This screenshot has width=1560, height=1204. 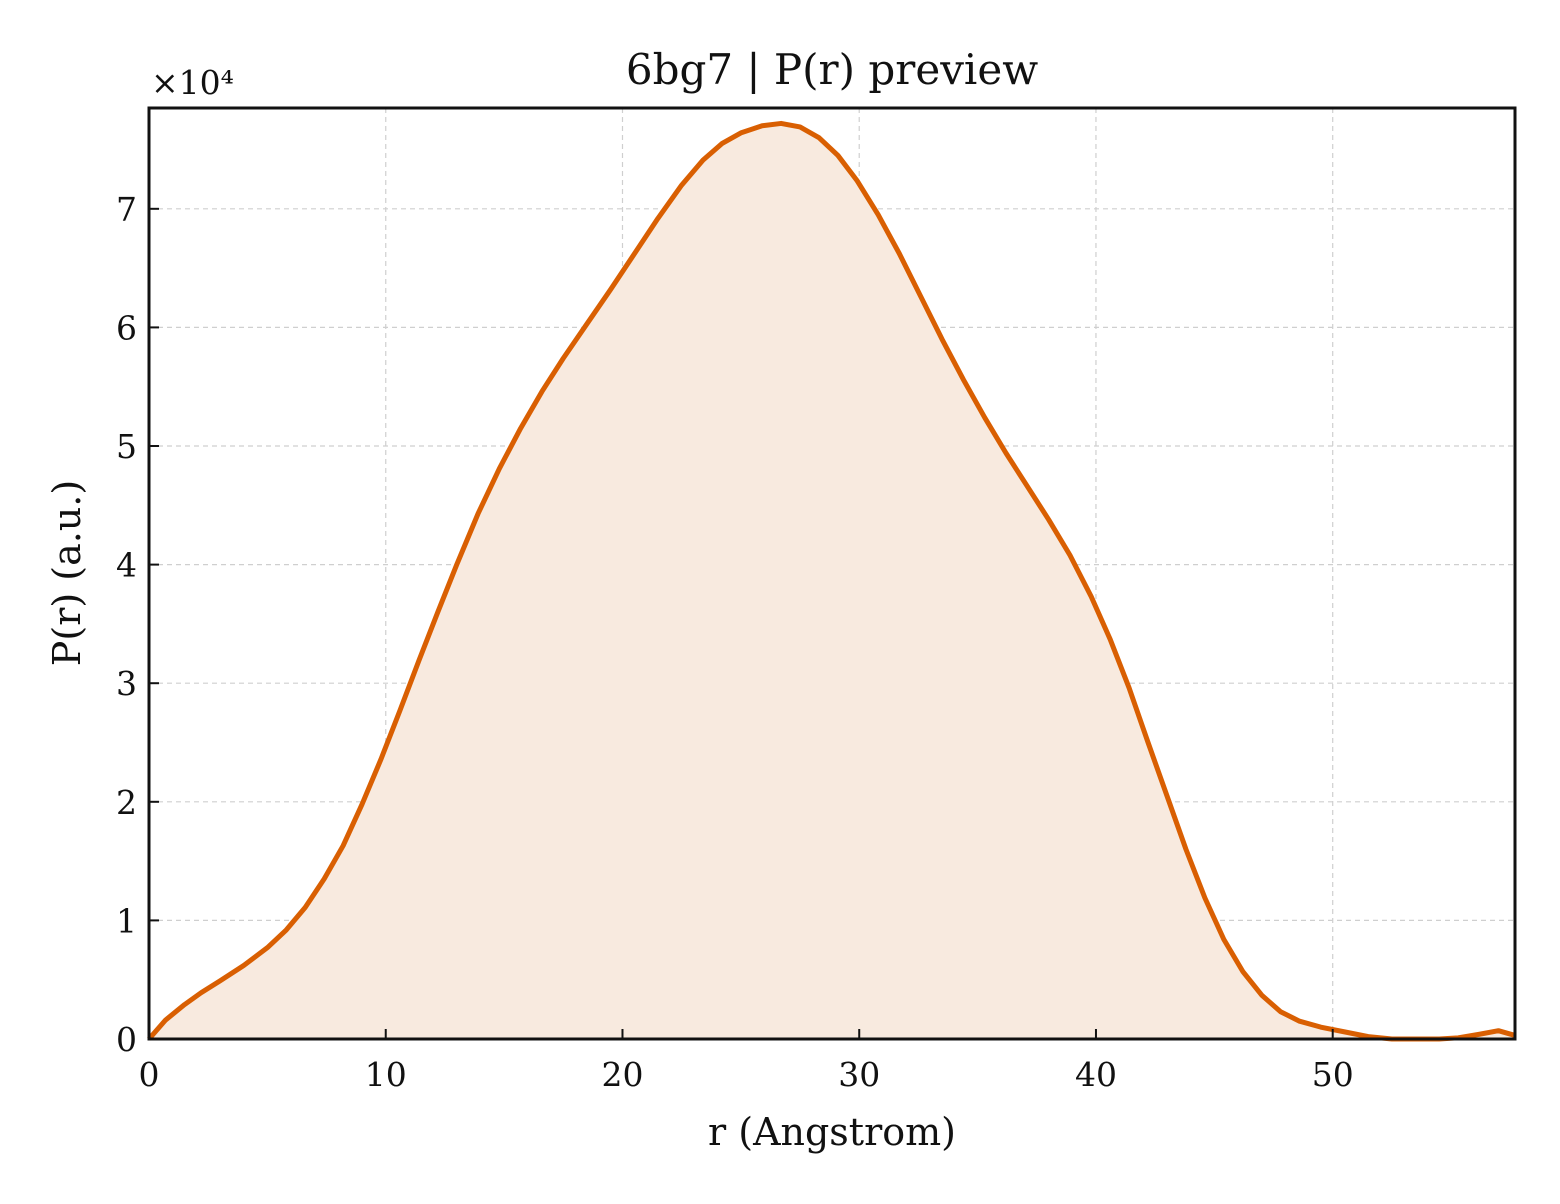 I want to click on y-tick-label: 2, so click(x=126, y=802).